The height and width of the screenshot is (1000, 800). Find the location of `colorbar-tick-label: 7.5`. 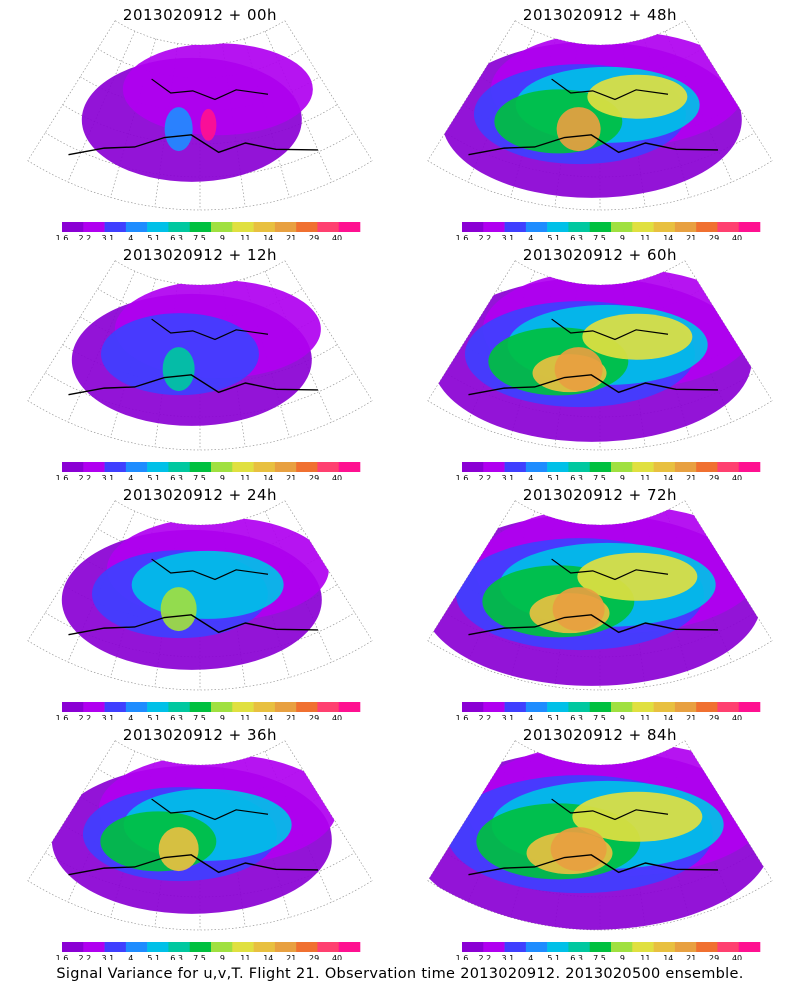

colorbar-tick-label: 7.5 is located at coordinates (199, 477).